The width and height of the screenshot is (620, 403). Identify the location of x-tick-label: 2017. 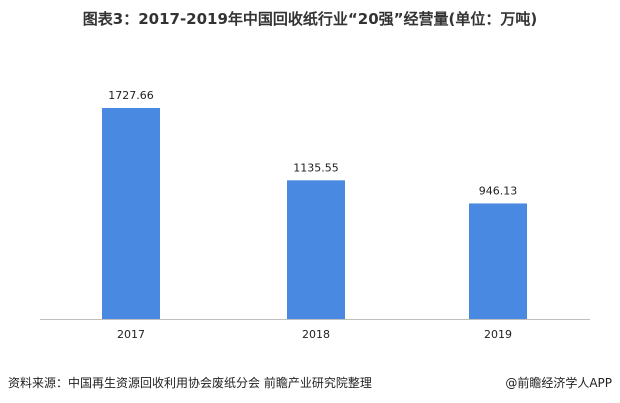
(131, 334).